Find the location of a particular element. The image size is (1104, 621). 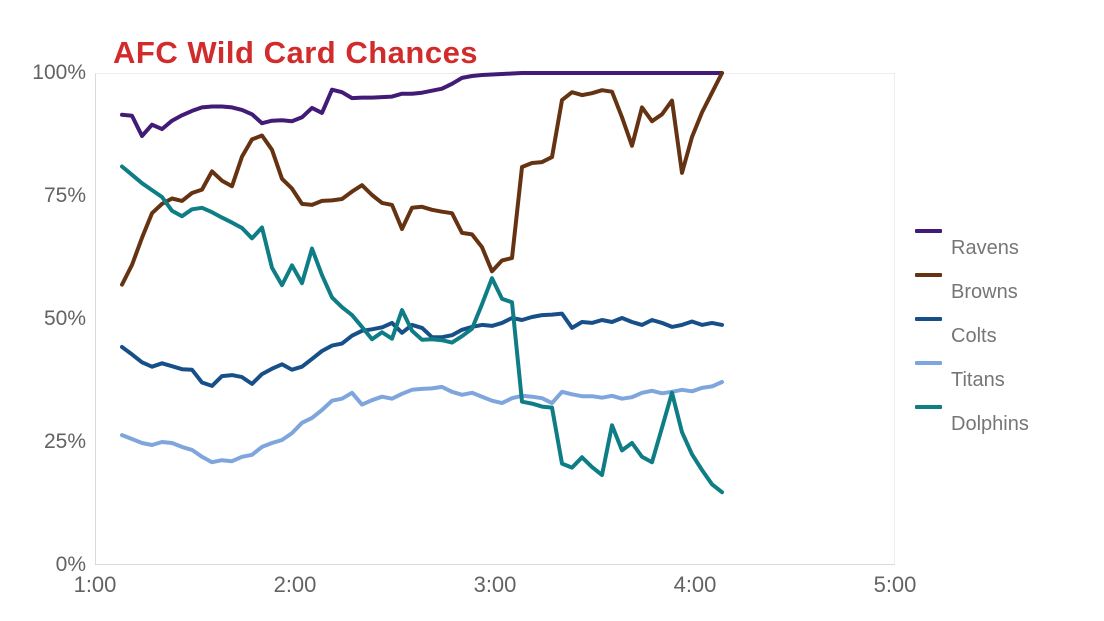

x-tick-label: 2:00 is located at coordinates (295, 584).